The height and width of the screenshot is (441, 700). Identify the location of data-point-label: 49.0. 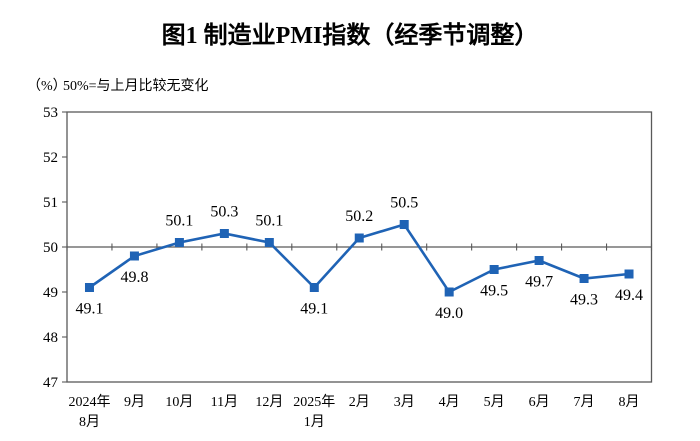
(449, 313).